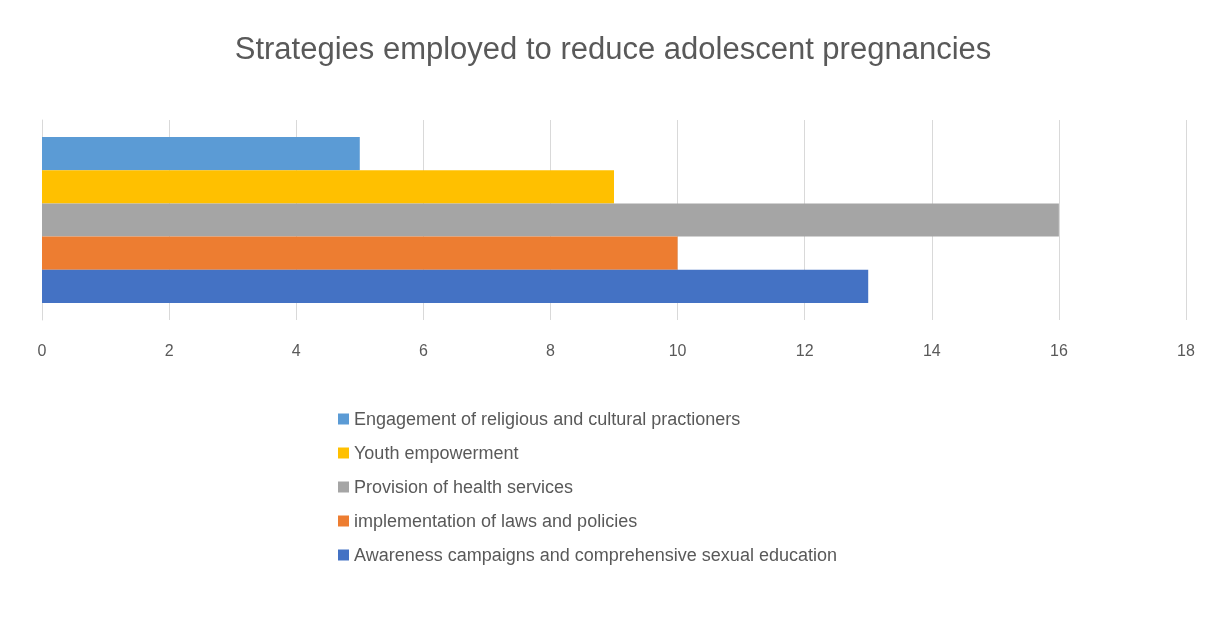 This screenshot has width=1226, height=628. I want to click on x-tick-label: 8, so click(550, 350).